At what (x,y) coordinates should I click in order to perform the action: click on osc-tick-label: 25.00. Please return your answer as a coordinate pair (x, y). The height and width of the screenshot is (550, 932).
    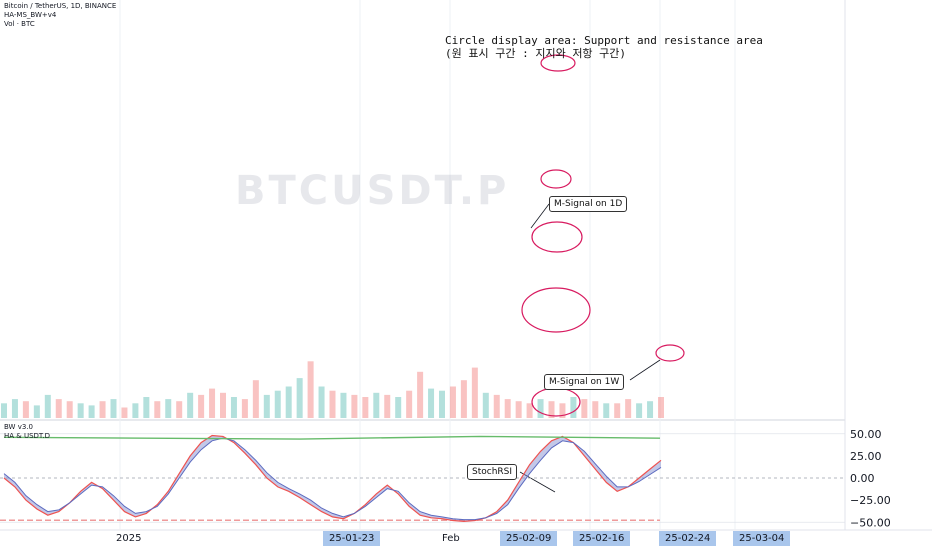
    Looking at the image, I should click on (866, 456).